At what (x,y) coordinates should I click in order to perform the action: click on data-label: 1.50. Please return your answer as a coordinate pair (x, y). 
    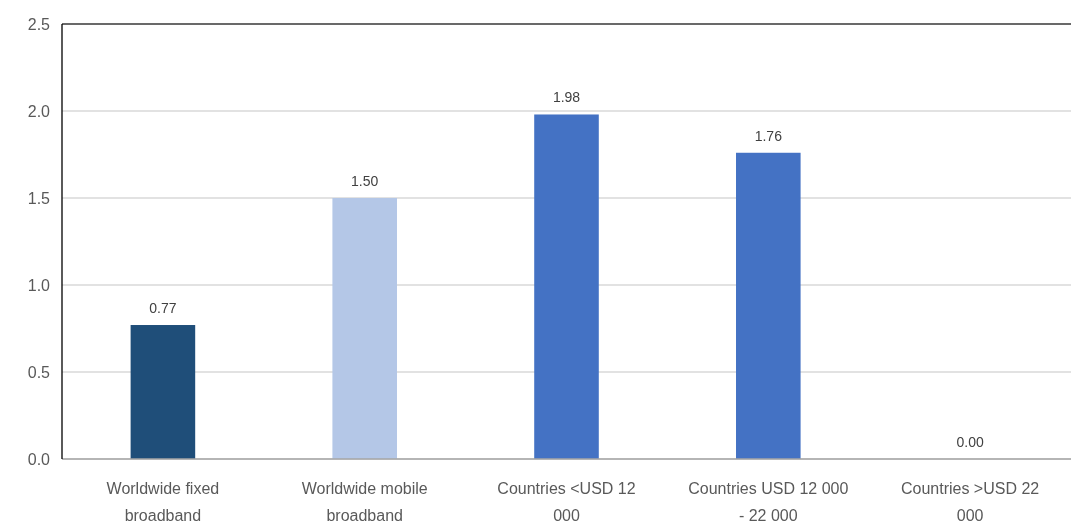
    Looking at the image, I should click on (365, 181).